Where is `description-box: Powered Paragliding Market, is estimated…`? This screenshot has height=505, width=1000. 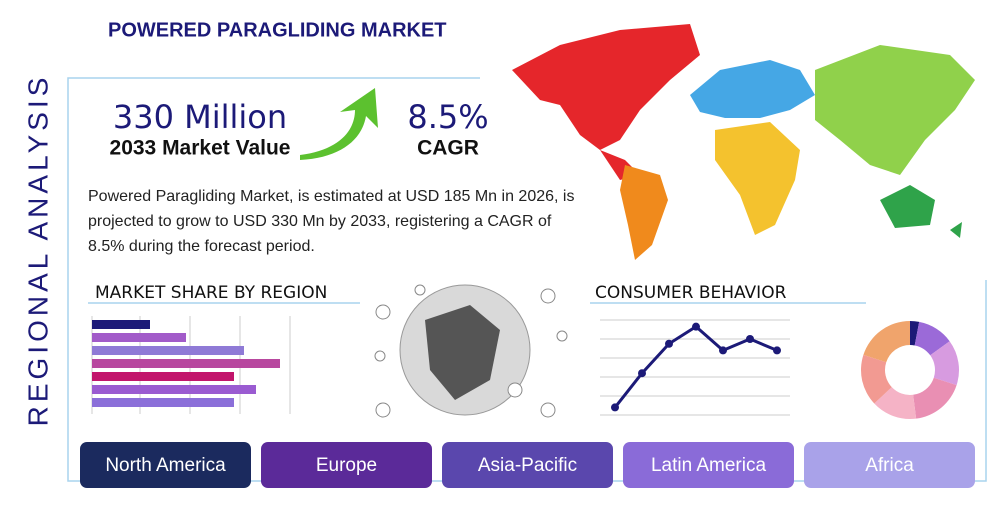 description-box: Powered Paragliding Market, is estimated… is located at coordinates (331, 221).